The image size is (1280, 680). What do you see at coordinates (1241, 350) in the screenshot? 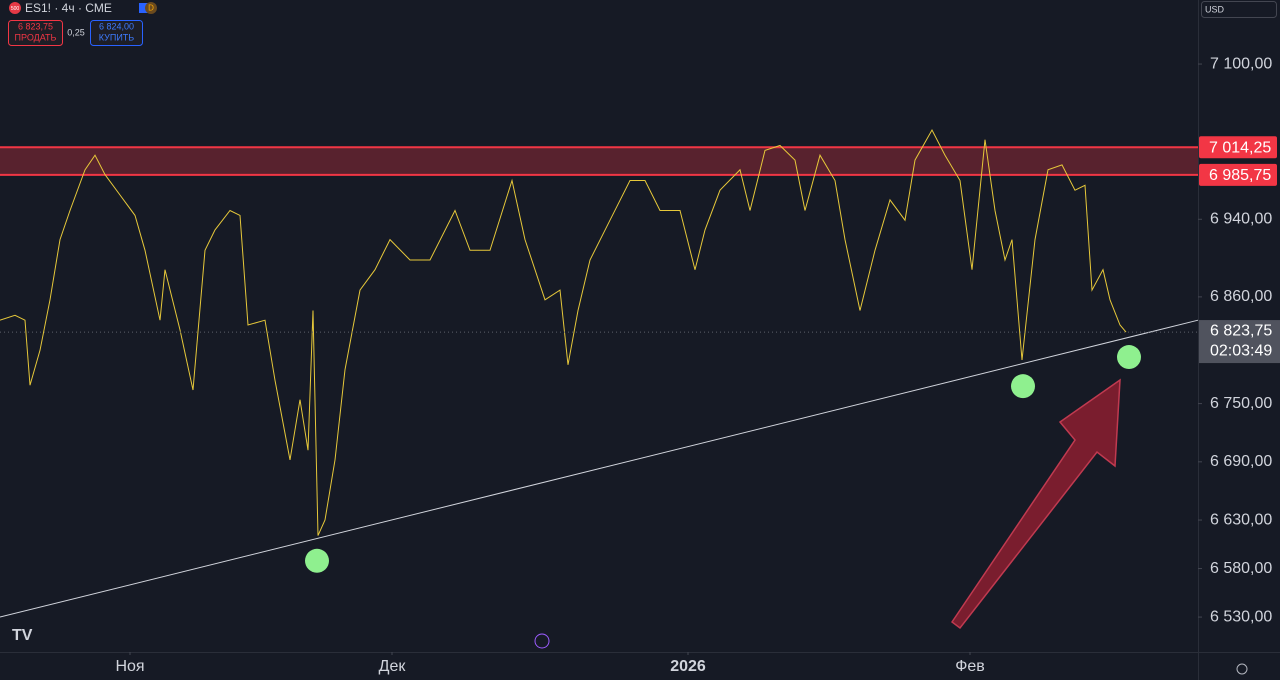
I see `countdown: 02:03:49` at bounding box center [1241, 350].